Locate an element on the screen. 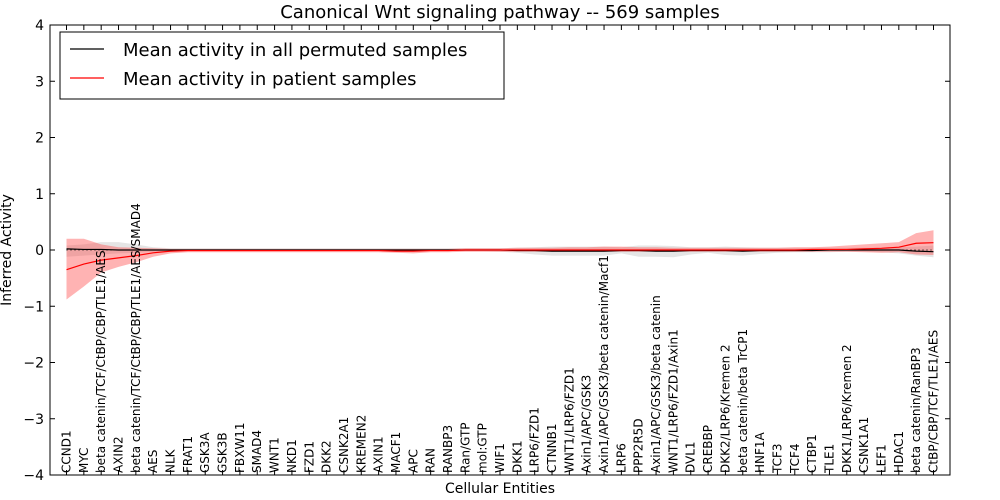 The width and height of the screenshot is (1000, 500). y-tick-label: −3 is located at coordinates (33, 420).